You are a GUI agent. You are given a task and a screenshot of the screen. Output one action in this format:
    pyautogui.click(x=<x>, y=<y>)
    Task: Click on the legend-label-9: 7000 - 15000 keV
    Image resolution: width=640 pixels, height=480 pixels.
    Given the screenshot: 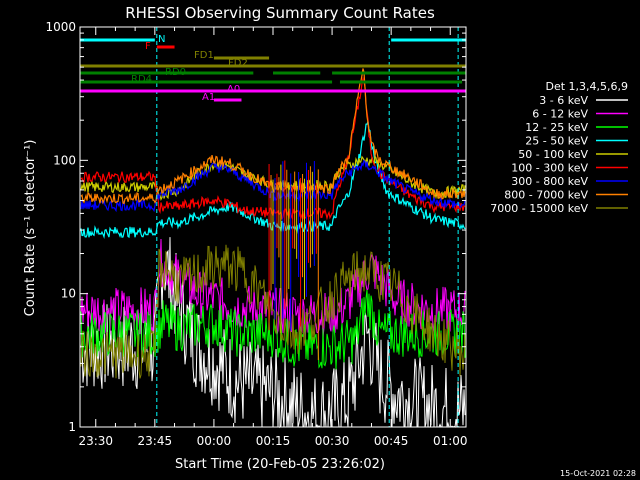 What is the action you would take?
    pyautogui.click(x=539, y=208)
    